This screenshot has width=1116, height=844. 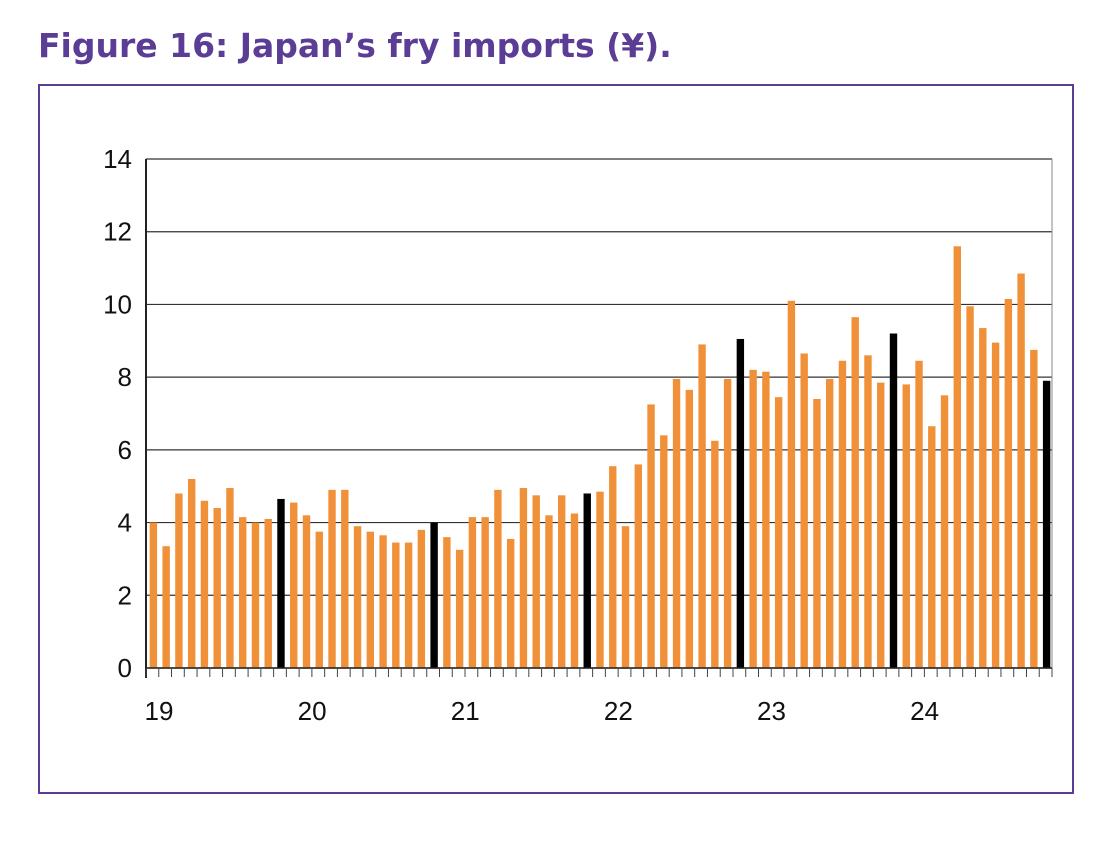 I want to click on y-tick-label: 6, so click(x=125, y=450).